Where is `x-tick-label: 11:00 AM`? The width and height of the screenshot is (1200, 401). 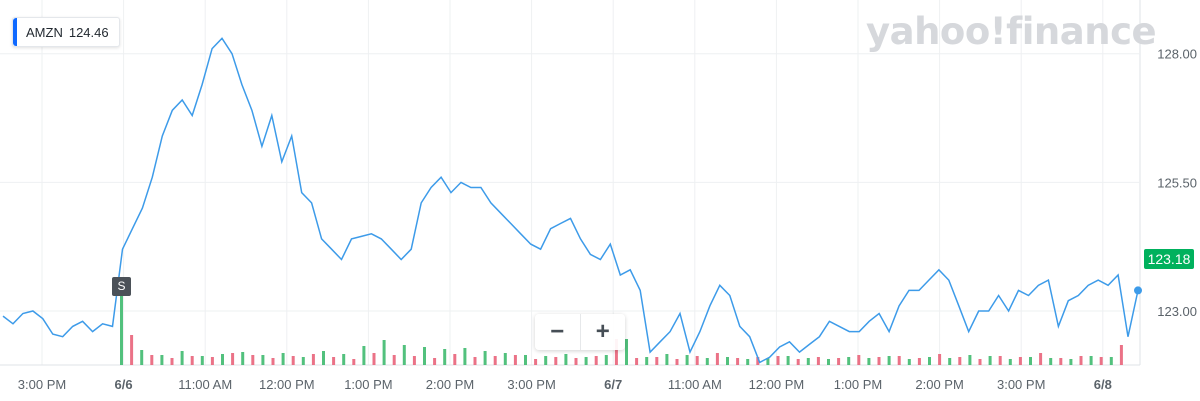
x-tick-label: 11:00 AM is located at coordinates (695, 384).